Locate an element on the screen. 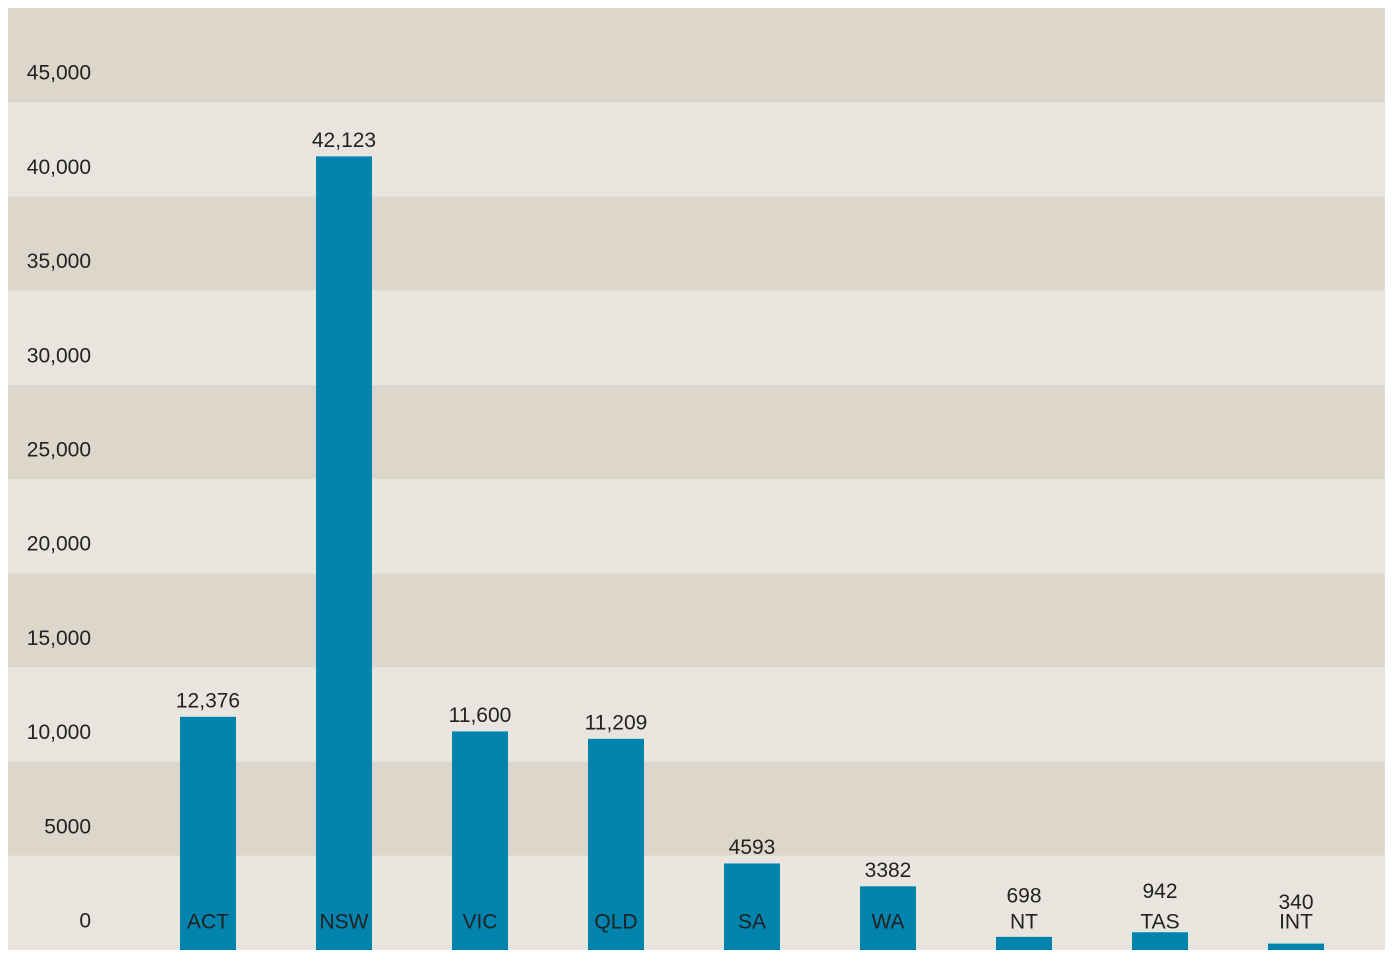  y-tick-label: 40,000 is located at coordinates (59, 167).